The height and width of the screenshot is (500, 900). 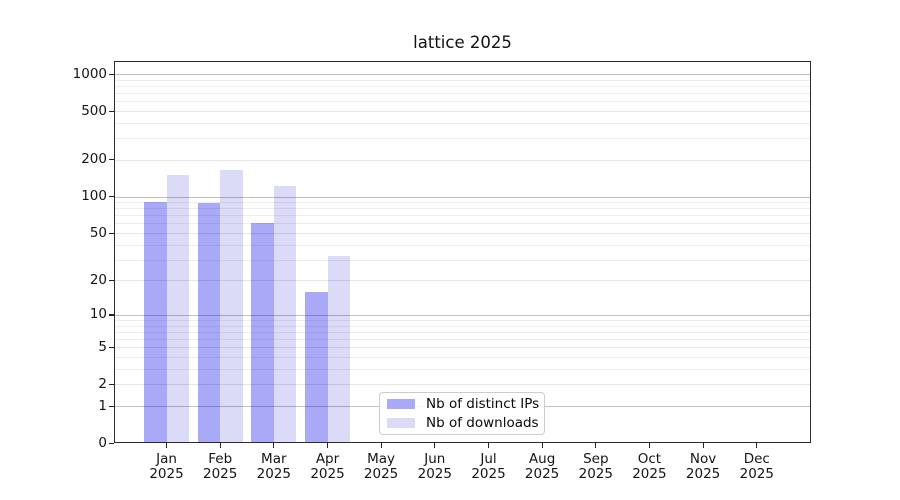 I want to click on x-tick-label-aug: Aug 2025, so click(x=542, y=466).